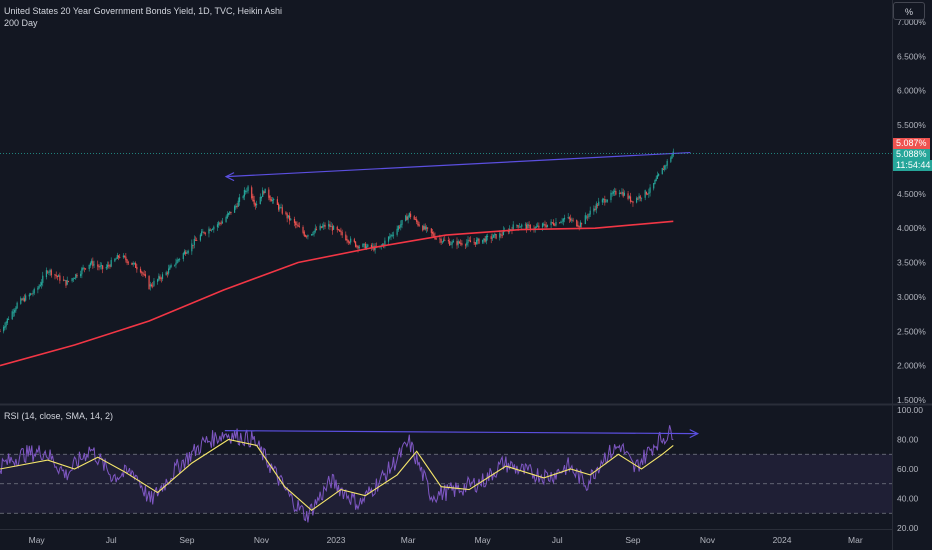 This screenshot has width=932, height=550. What do you see at coordinates (910, 469) in the screenshot?
I see `rsi-axis: 20.00 40.00 60.00 80.00 100.00` at bounding box center [910, 469].